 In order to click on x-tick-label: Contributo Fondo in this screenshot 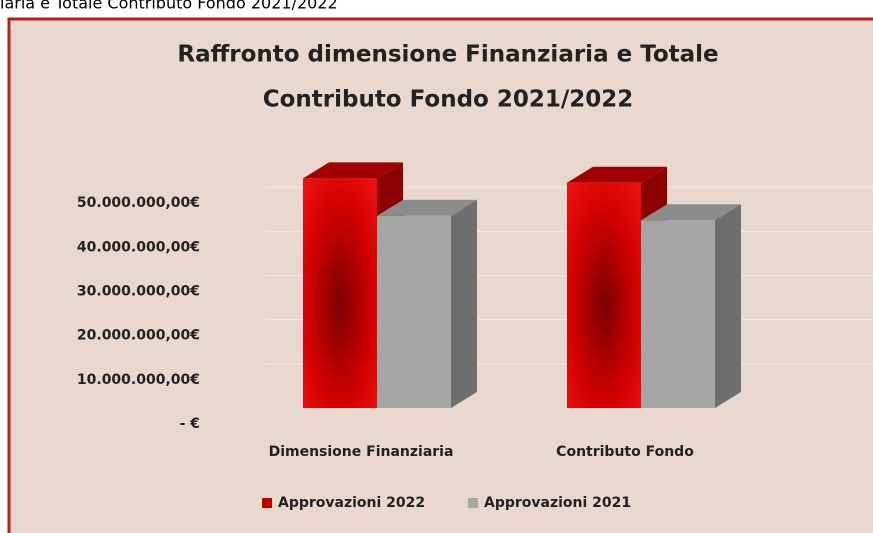, I will do `click(625, 452)`.